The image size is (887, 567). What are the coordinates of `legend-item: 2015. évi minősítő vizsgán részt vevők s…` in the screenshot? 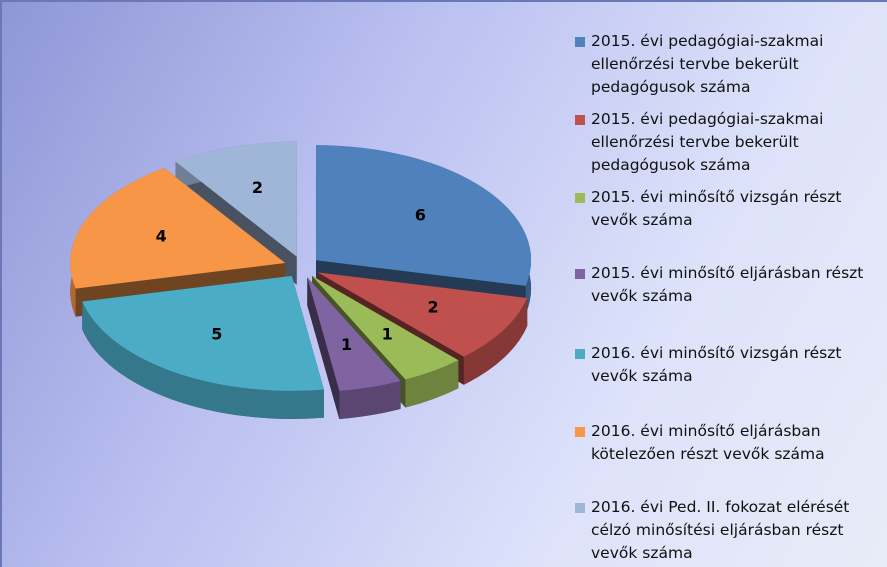 It's located at (725, 209).